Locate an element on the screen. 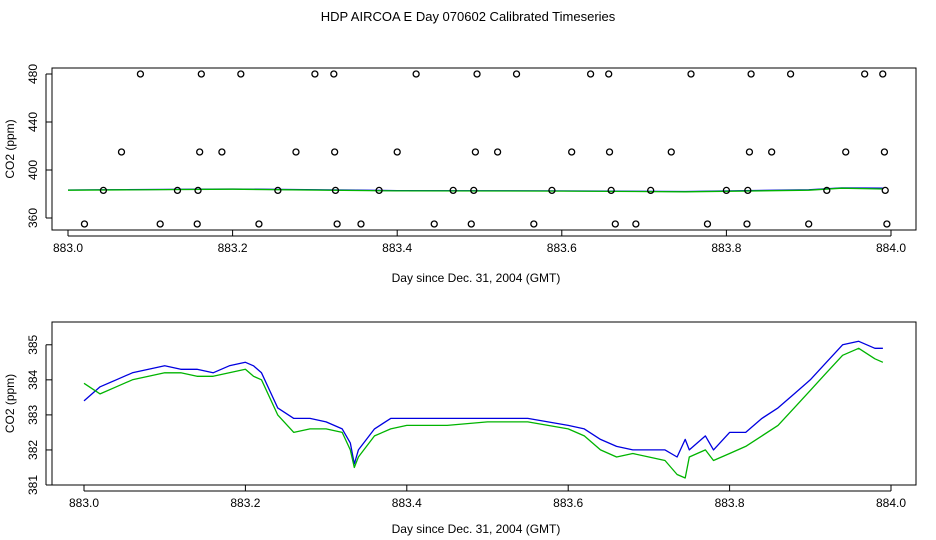  y-tick-label: 383 is located at coordinates (33, 415).